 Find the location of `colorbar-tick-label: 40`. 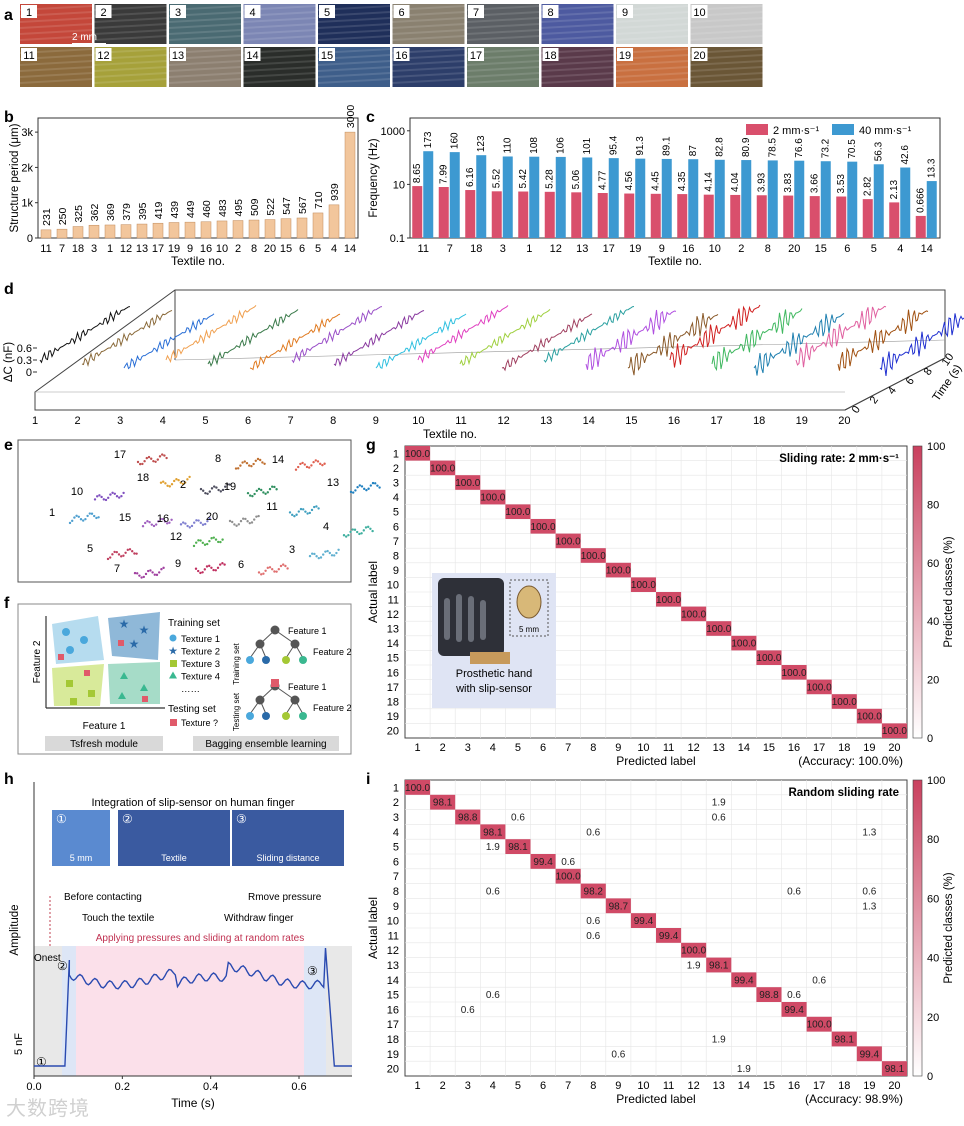

colorbar-tick-label: 40 is located at coordinates (933, 622).